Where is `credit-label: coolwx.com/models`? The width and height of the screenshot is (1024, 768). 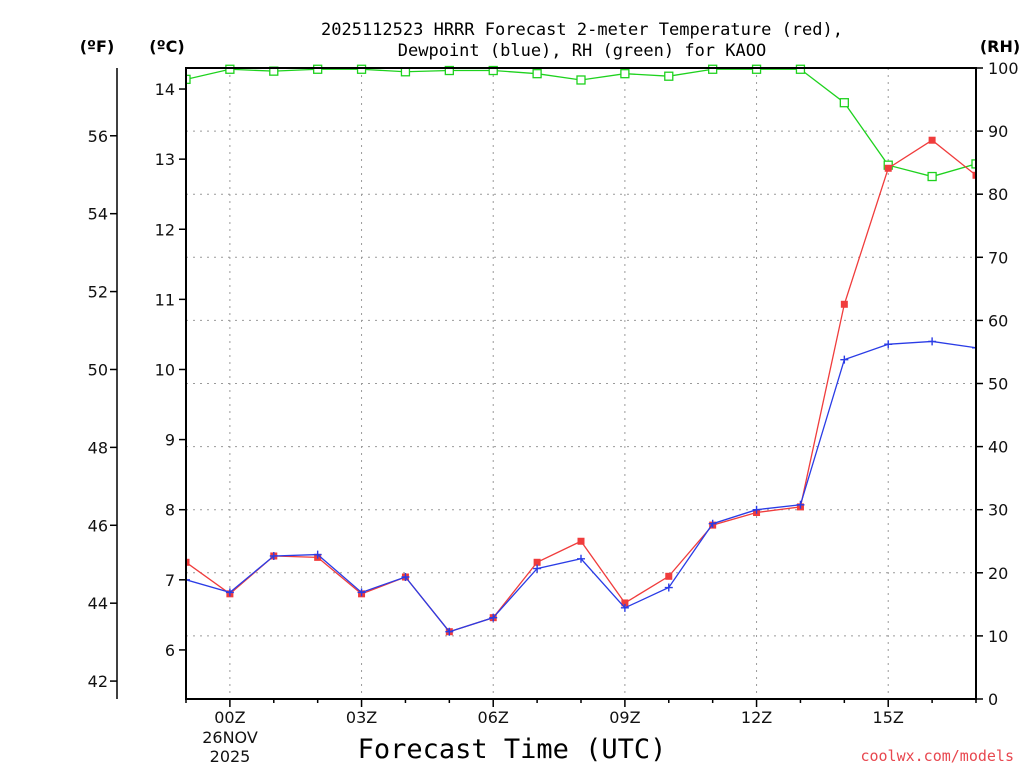 credit-label: coolwx.com/models is located at coordinates (937, 756).